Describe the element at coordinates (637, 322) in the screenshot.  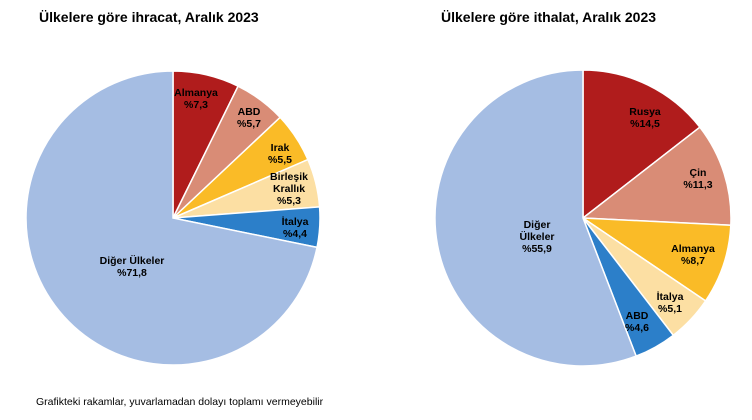
I see `import-slice-label: ABD %4,6` at that location.